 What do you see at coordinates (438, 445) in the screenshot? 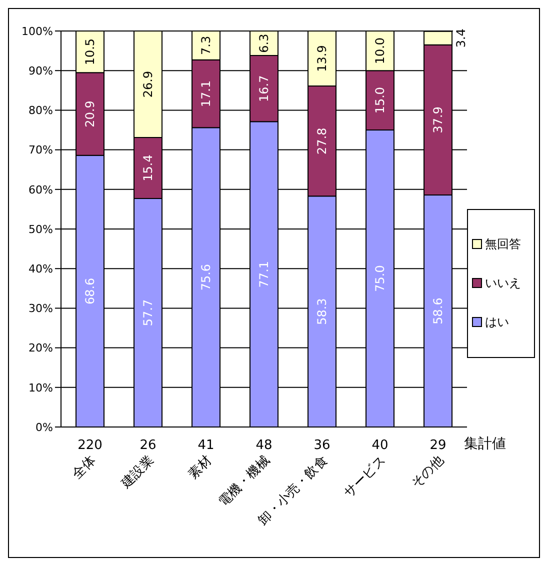
I see `text: 29` at bounding box center [438, 445].